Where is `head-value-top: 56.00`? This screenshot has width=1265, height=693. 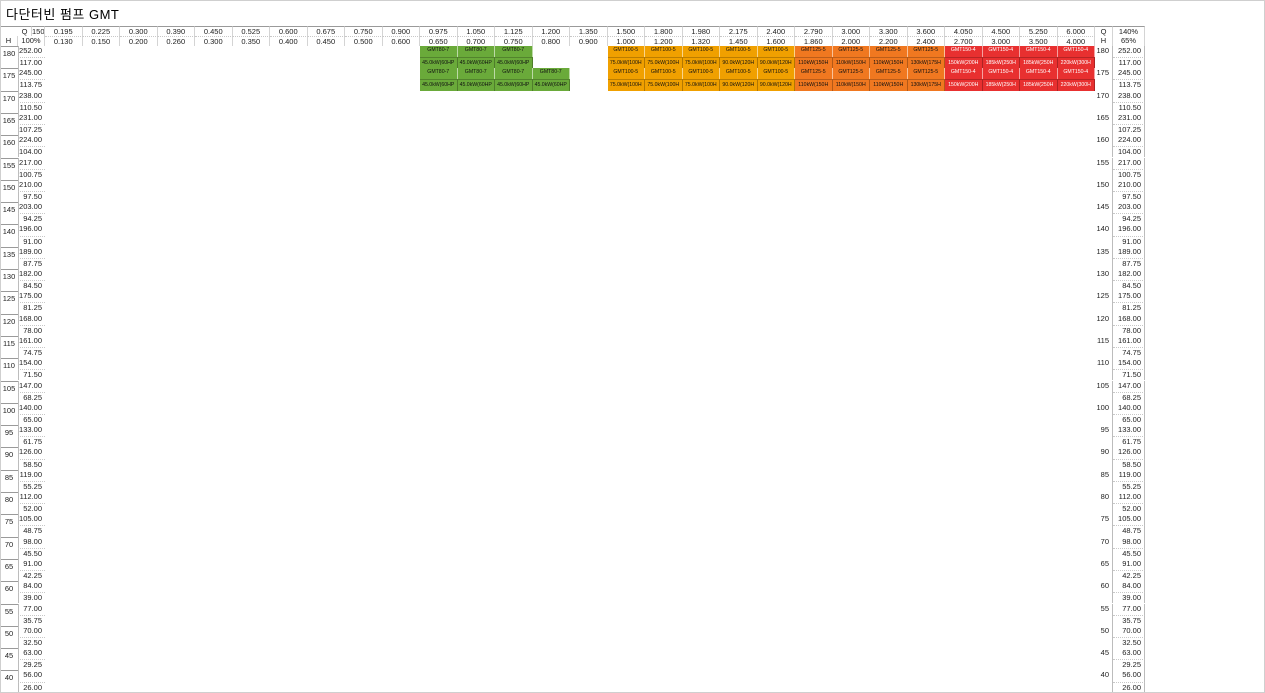 head-value-top: 56.00 is located at coordinates (31, 676).